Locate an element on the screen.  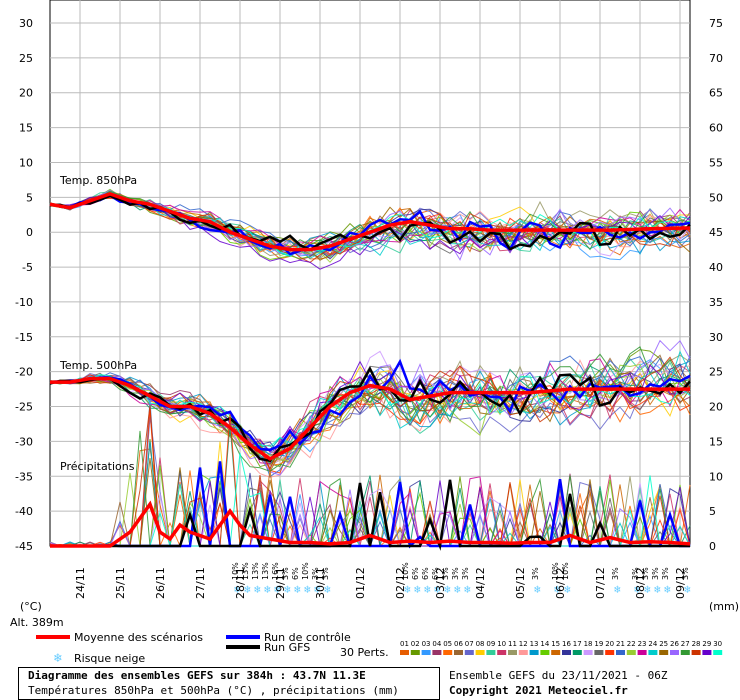
x-tick-label: 05/12 is located at coordinates (520, 583).